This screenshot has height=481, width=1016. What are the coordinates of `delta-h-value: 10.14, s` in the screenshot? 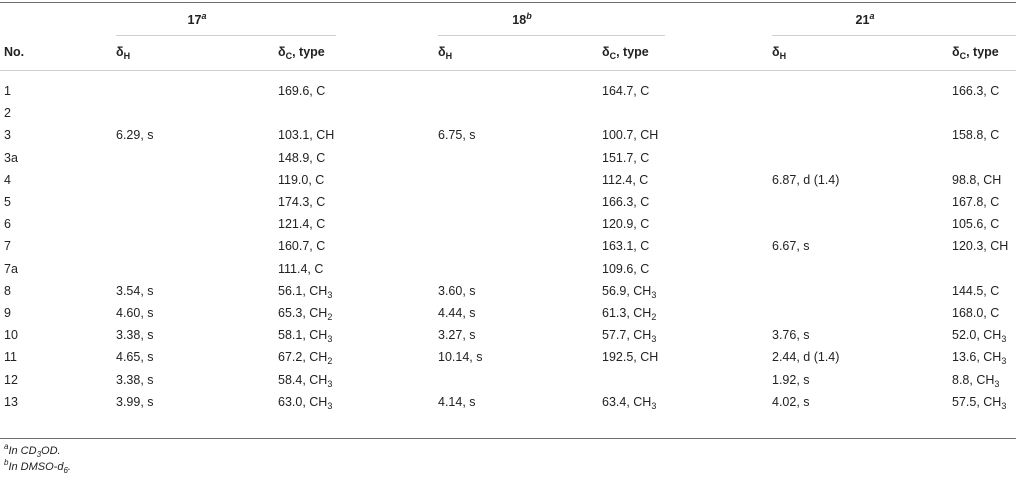 It's located at (460, 357).